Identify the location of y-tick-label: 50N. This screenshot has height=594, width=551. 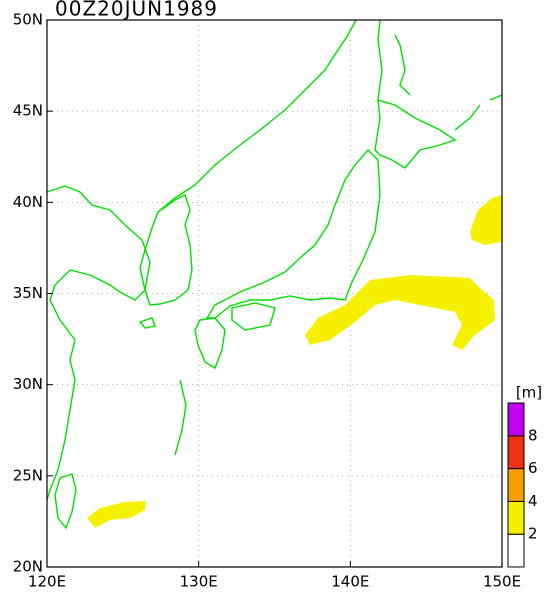
(28, 20).